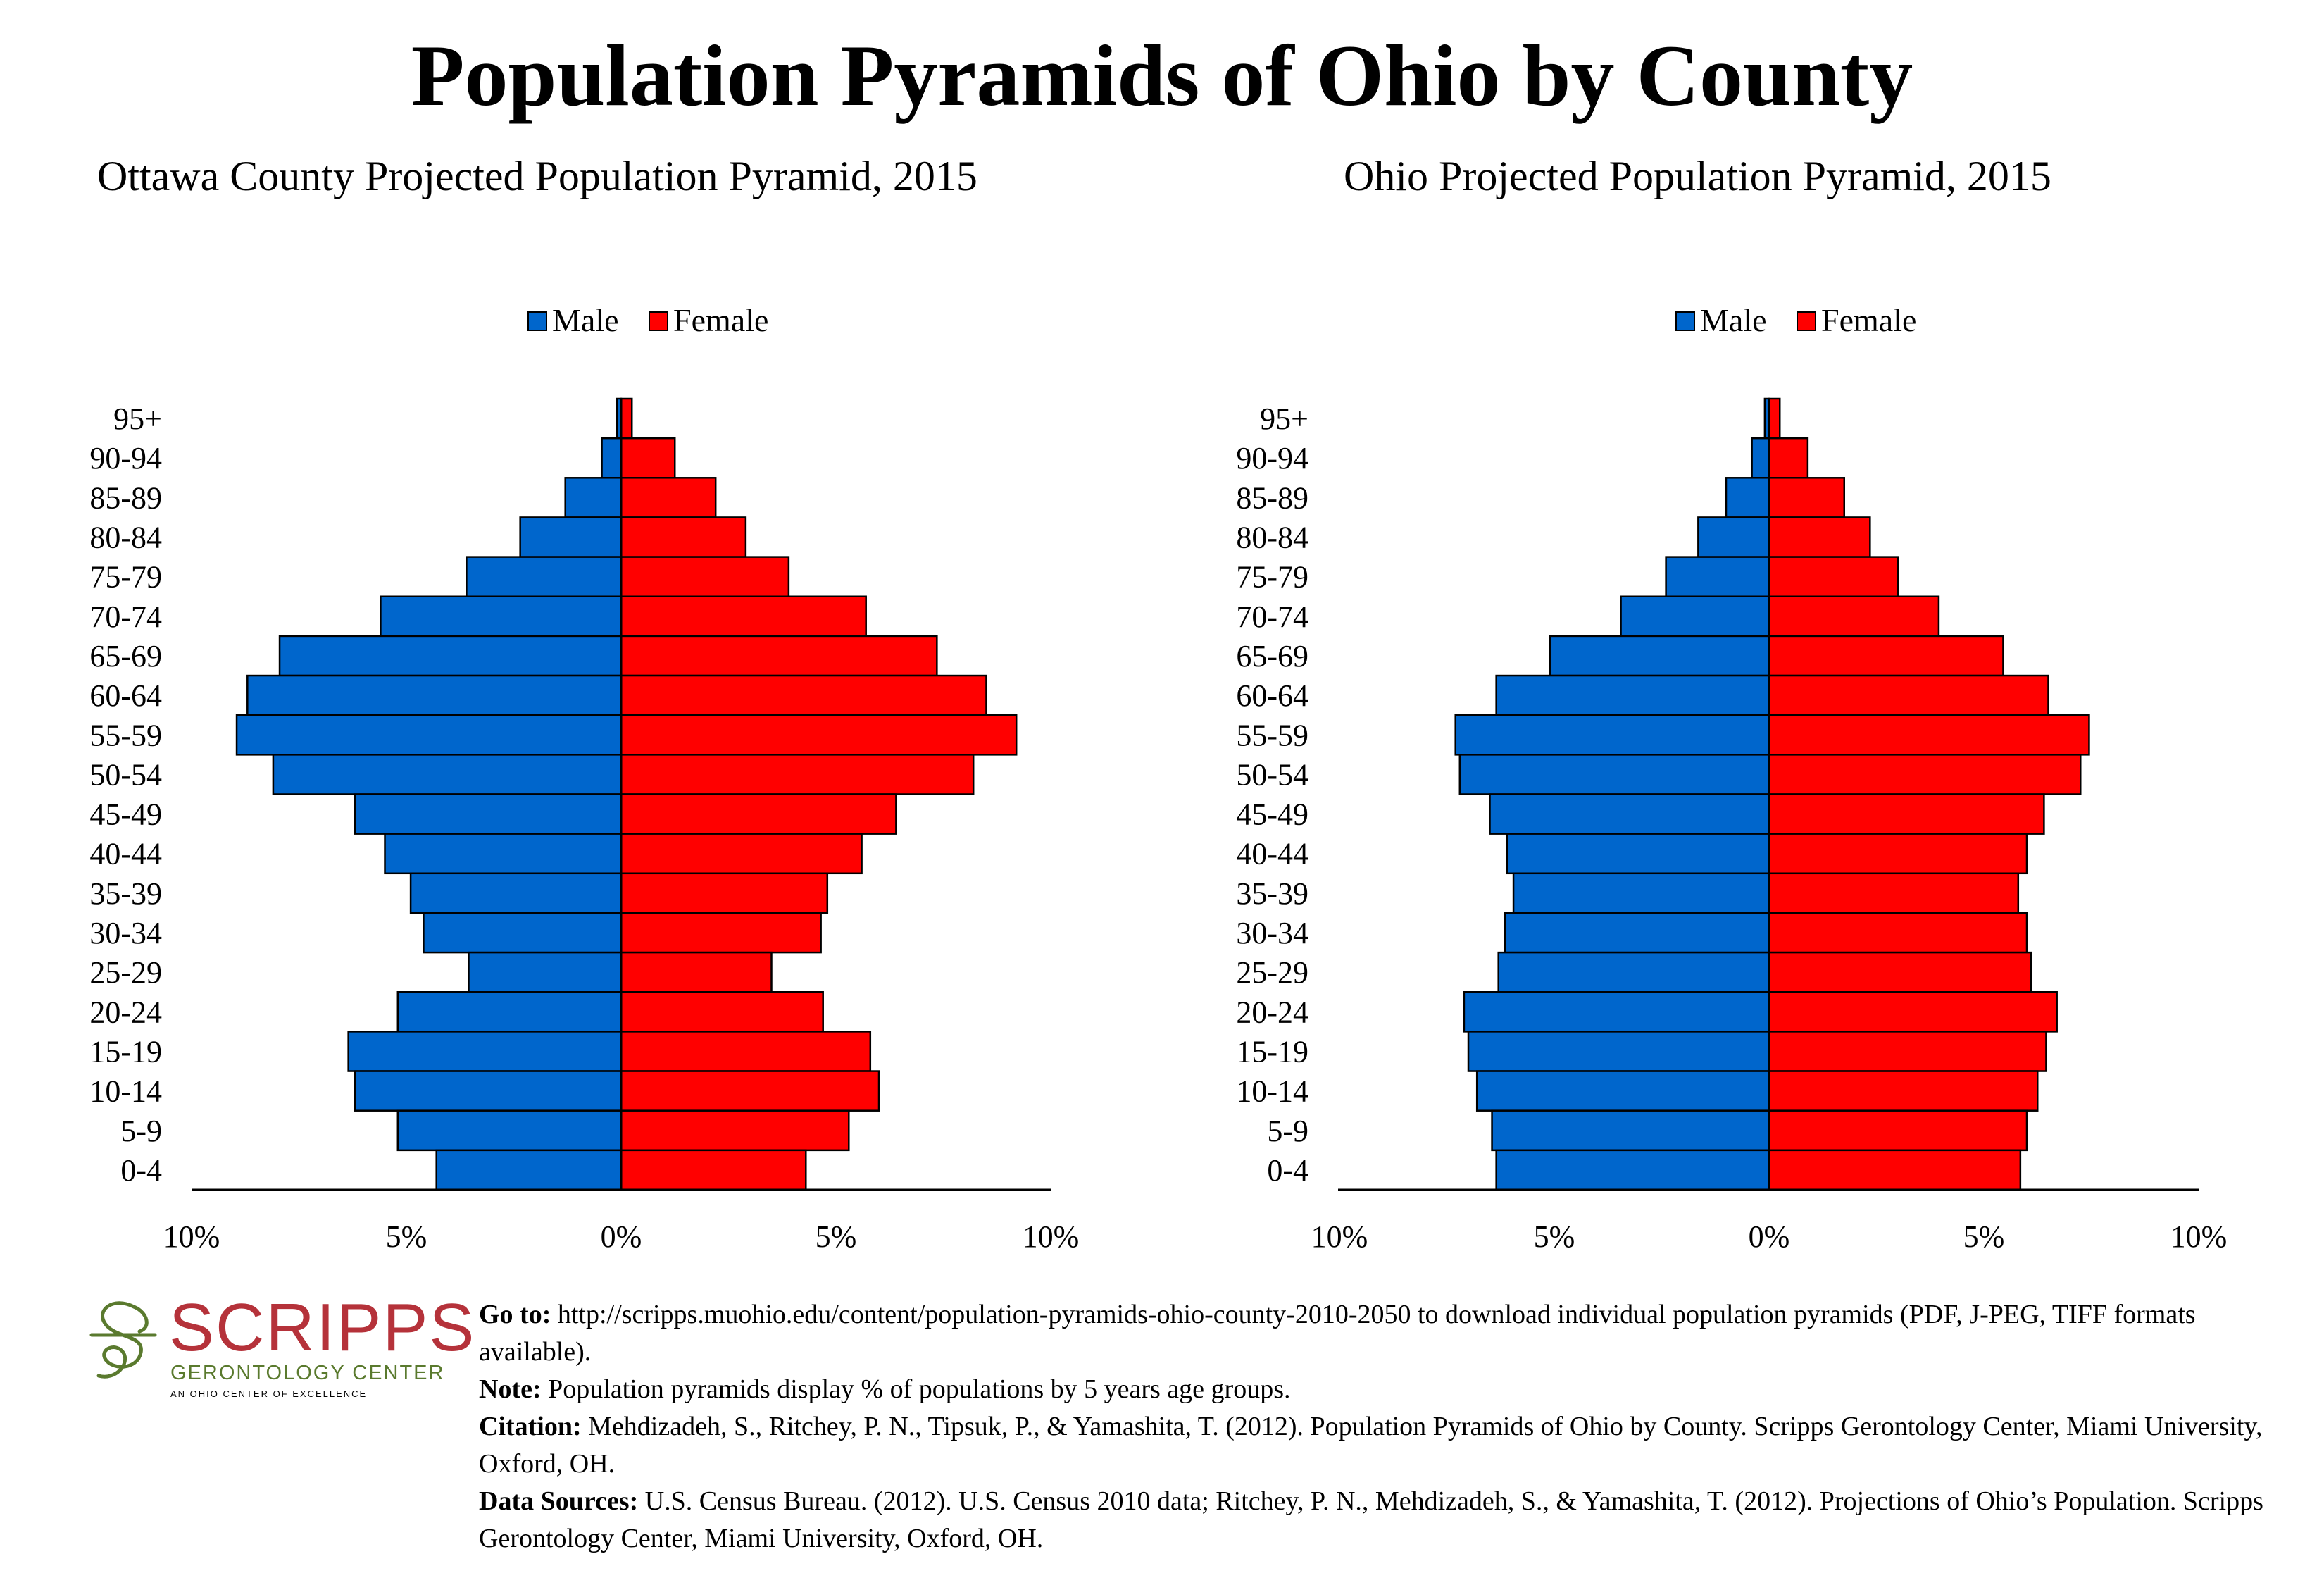  Describe the element at coordinates (1287, 1170) in the screenshot. I see `age-label: 0-4` at that location.